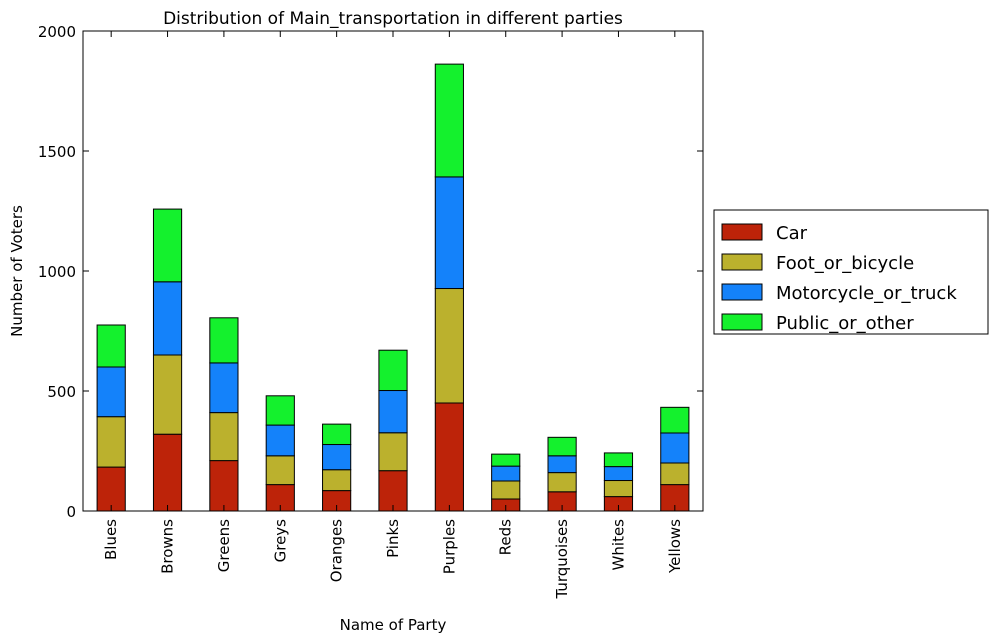  What do you see at coordinates (167, 245) in the screenshot?
I see `bar-browns-public-or-other` at bounding box center [167, 245].